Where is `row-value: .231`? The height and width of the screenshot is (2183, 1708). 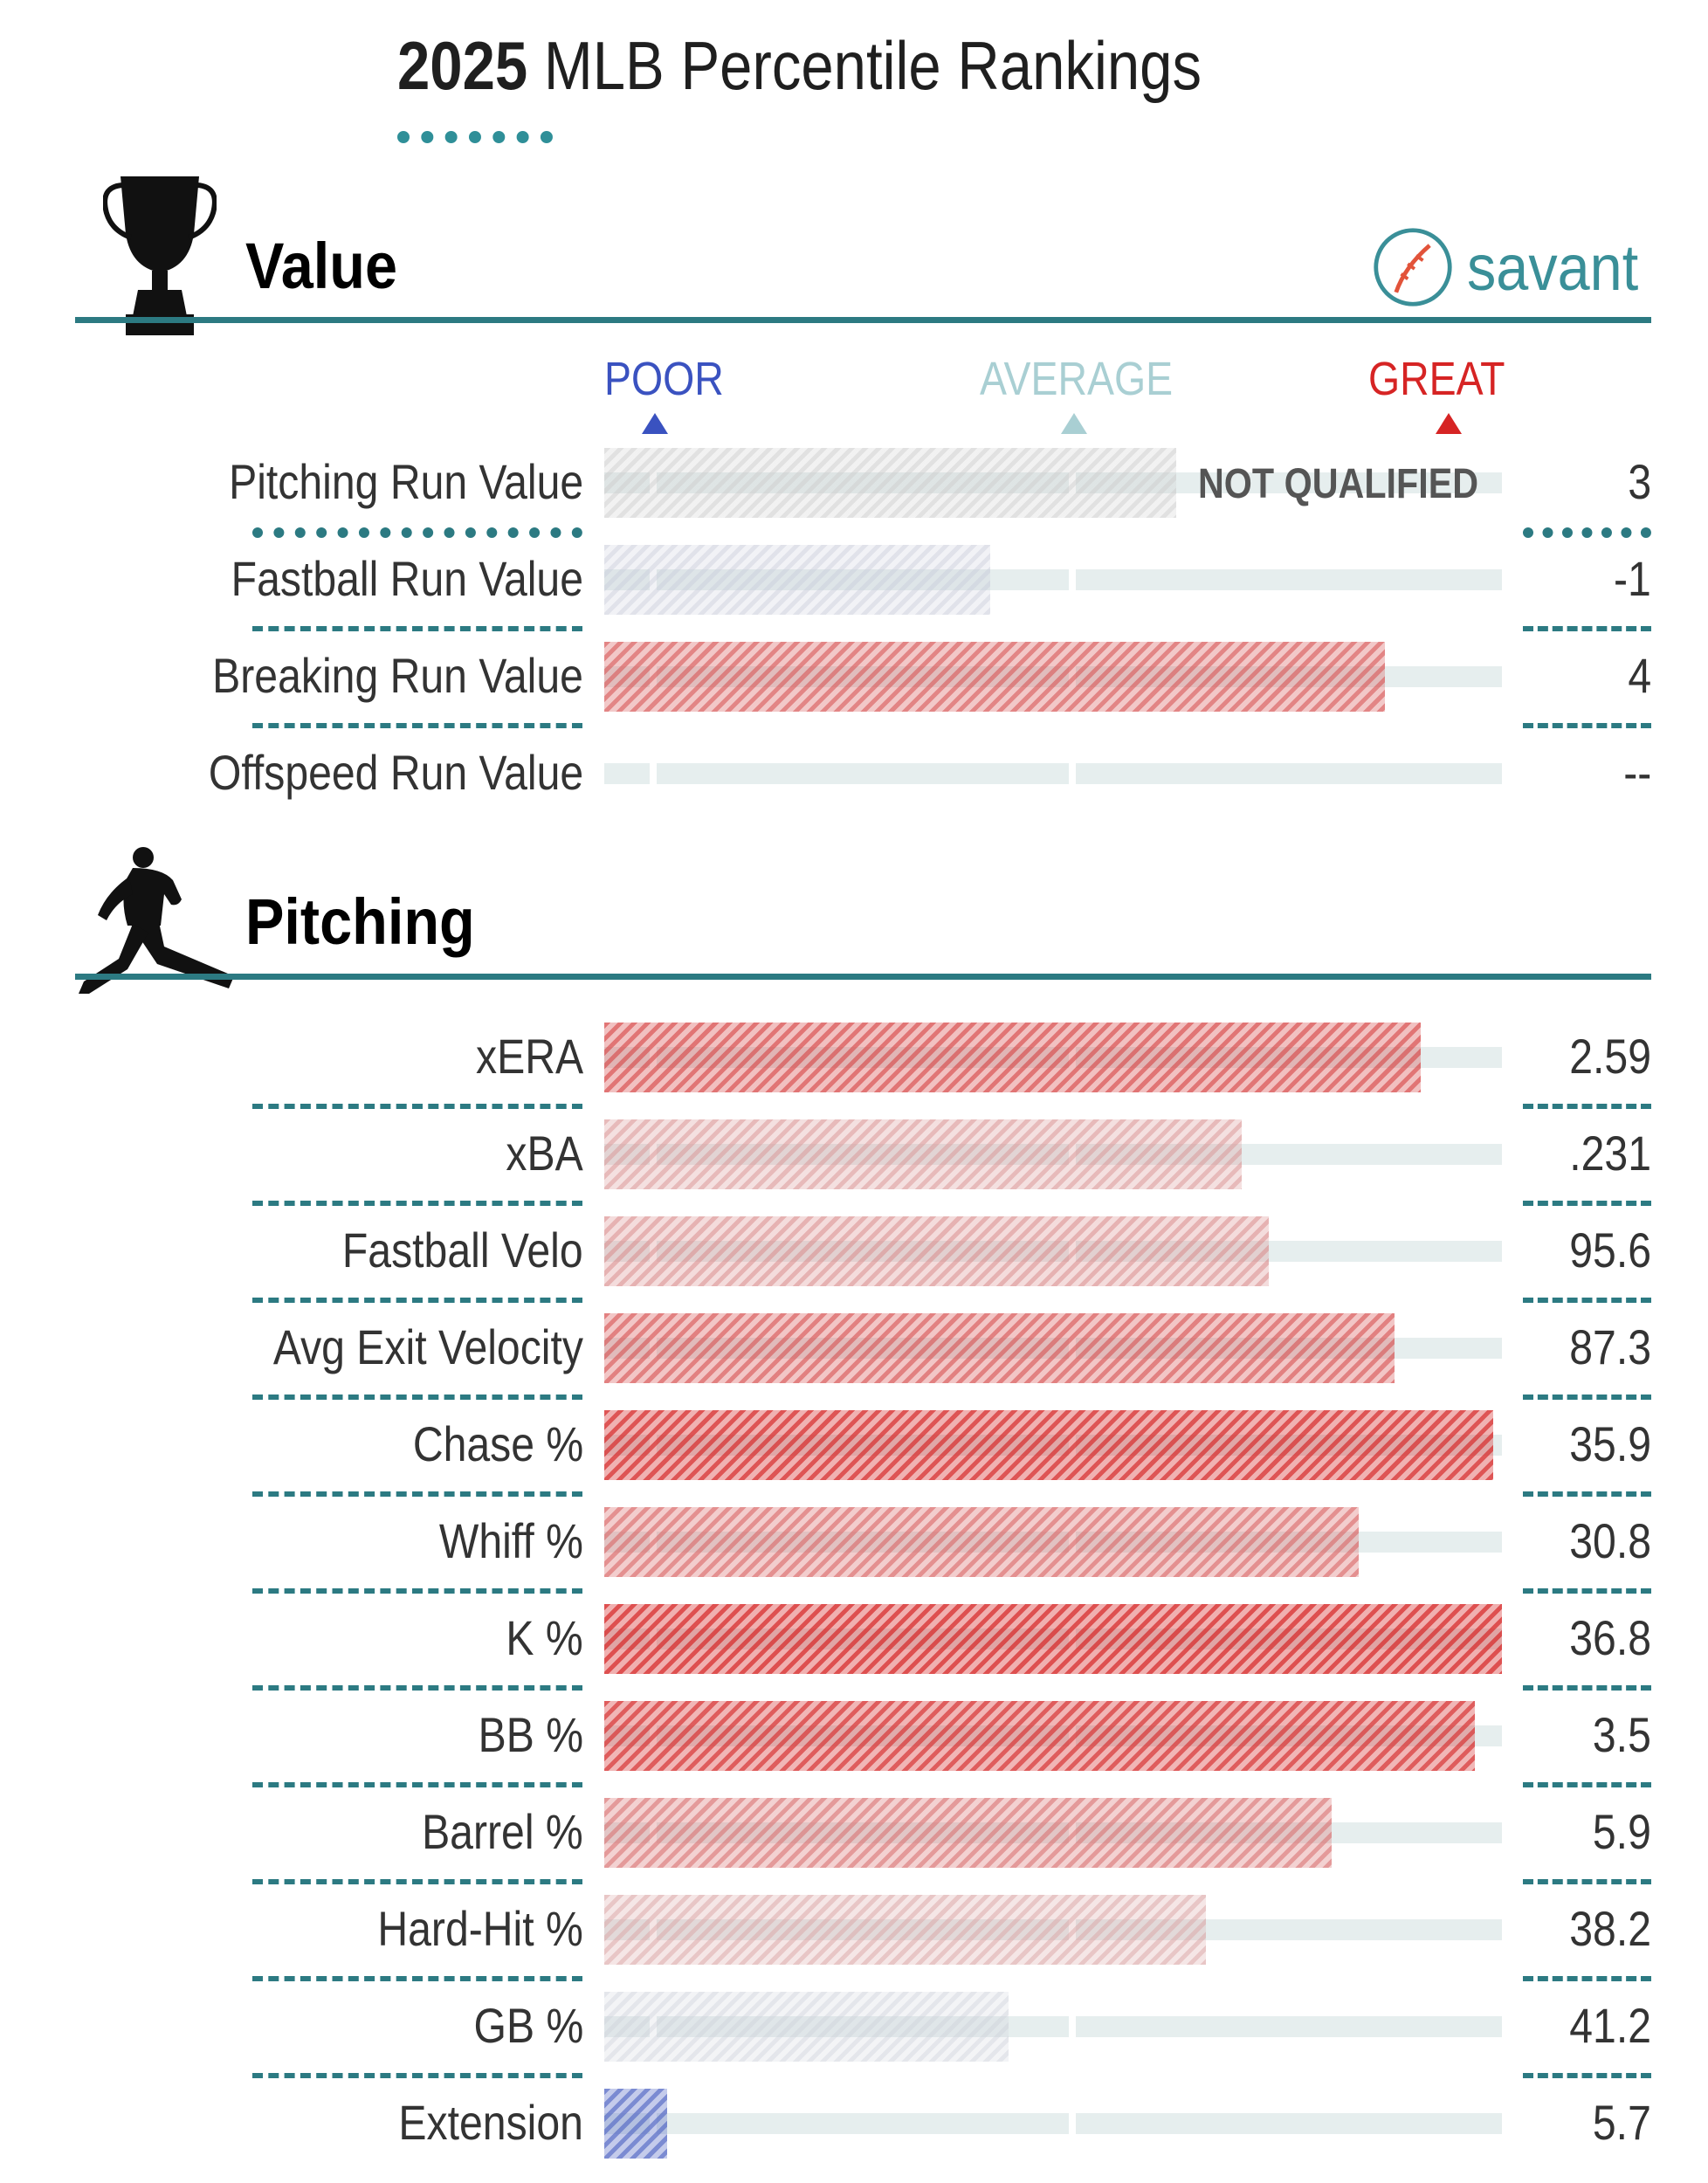
row-value: .231 is located at coordinates (1610, 1153).